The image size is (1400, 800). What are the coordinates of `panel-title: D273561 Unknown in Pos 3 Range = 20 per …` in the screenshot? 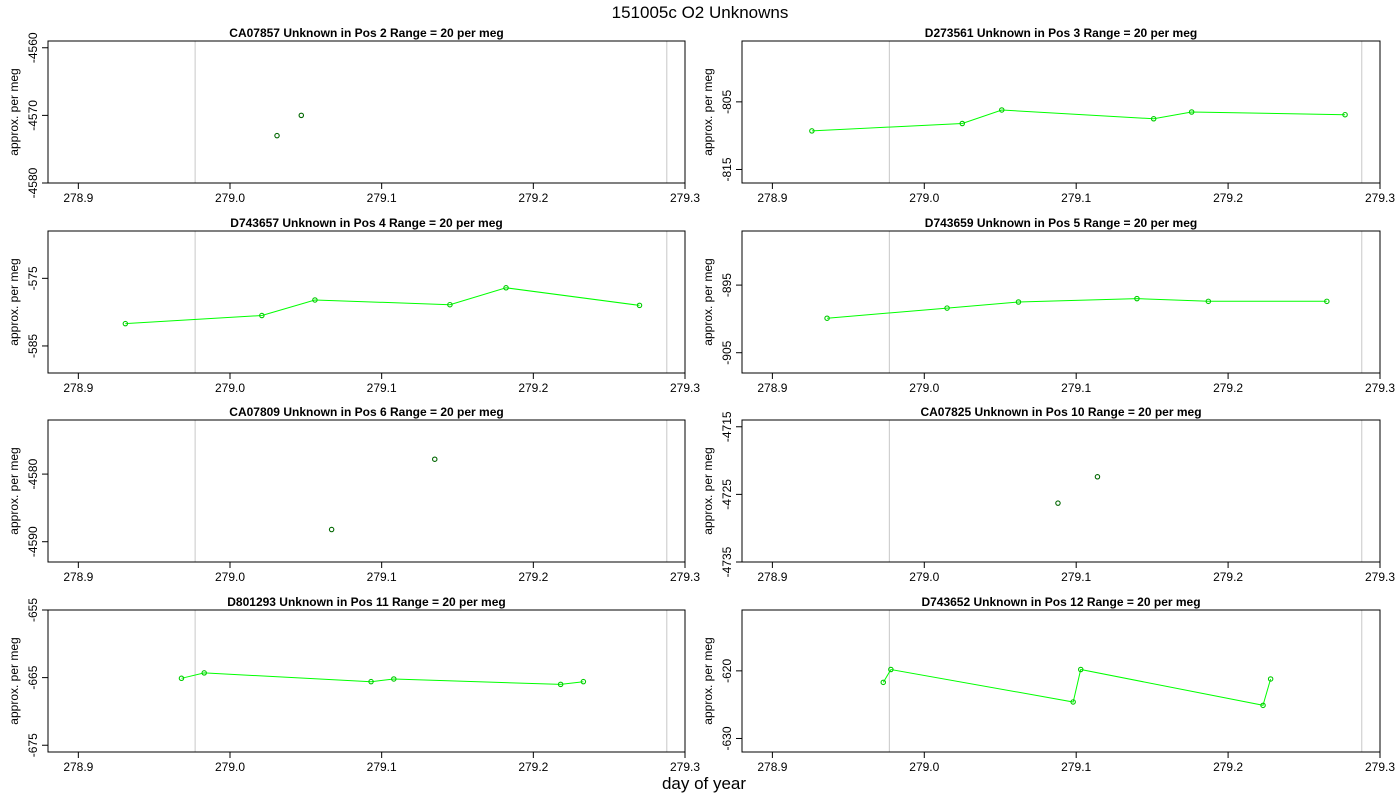 It's located at (1061, 33).